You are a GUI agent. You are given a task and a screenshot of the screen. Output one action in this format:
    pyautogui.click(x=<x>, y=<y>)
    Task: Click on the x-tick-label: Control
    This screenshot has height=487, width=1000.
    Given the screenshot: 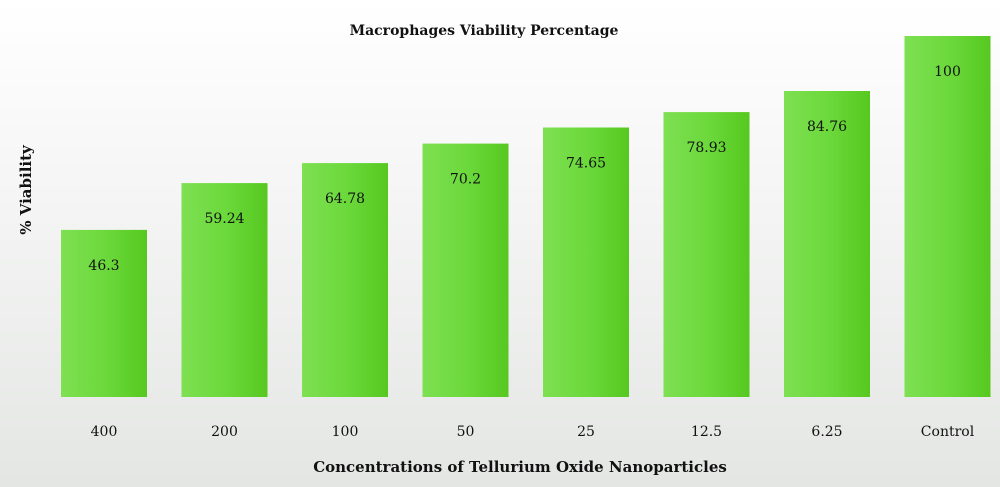 What is the action you would take?
    pyautogui.click(x=948, y=432)
    